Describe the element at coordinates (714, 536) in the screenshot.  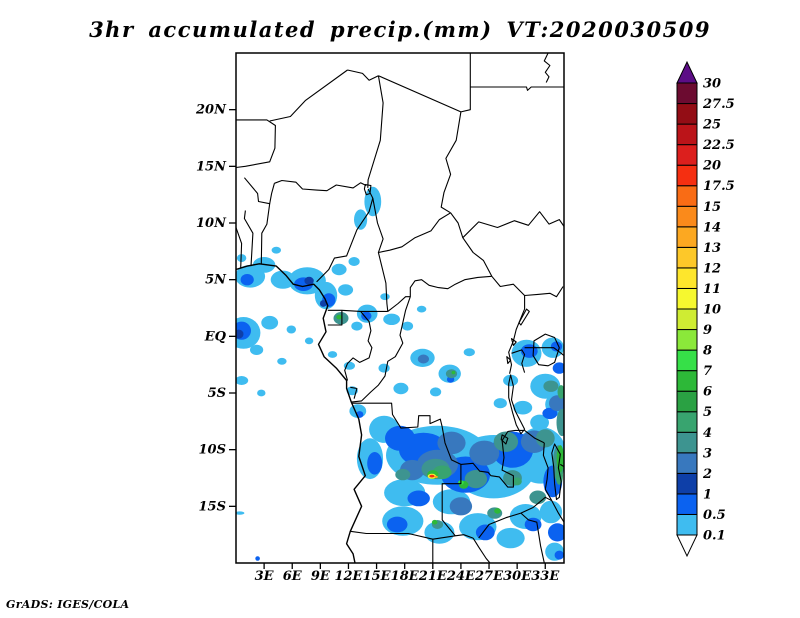
I see `colorbar-label: 0.1` at that location.